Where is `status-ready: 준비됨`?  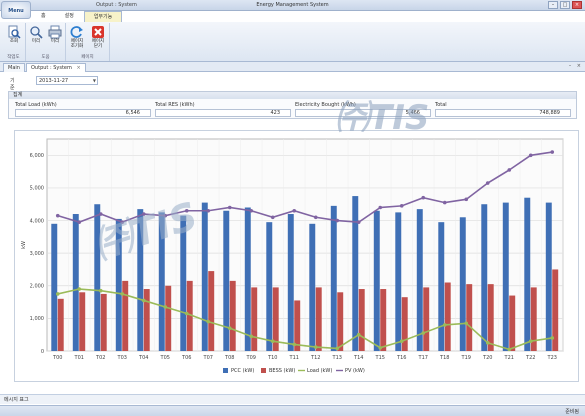 status-ready: 준비됨 is located at coordinates (572, 412).